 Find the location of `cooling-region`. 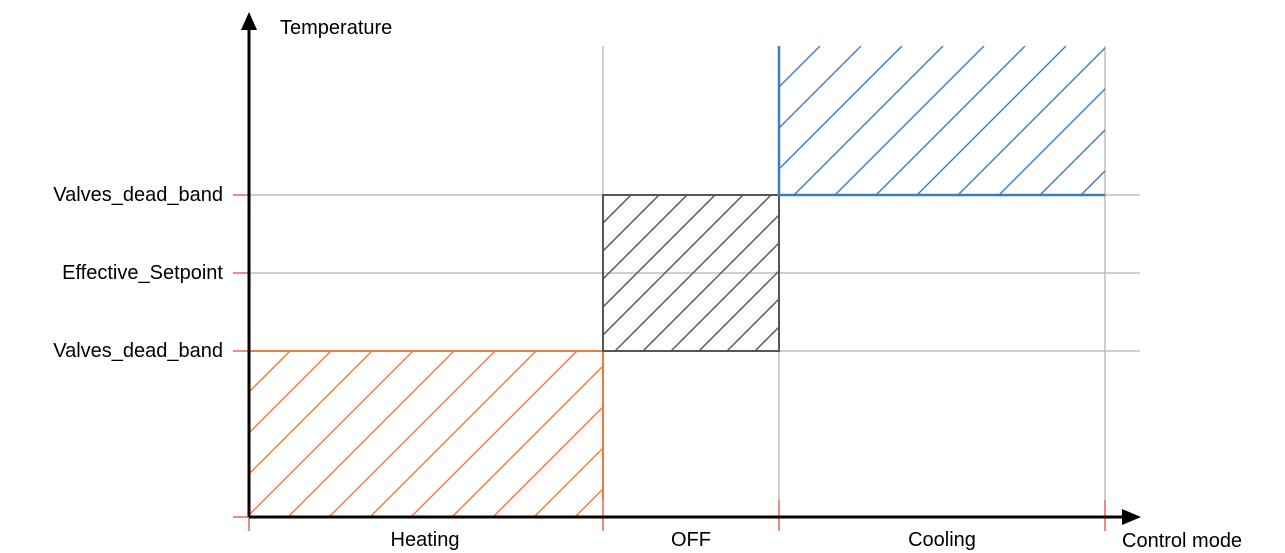

cooling-region is located at coordinates (1025, 121).